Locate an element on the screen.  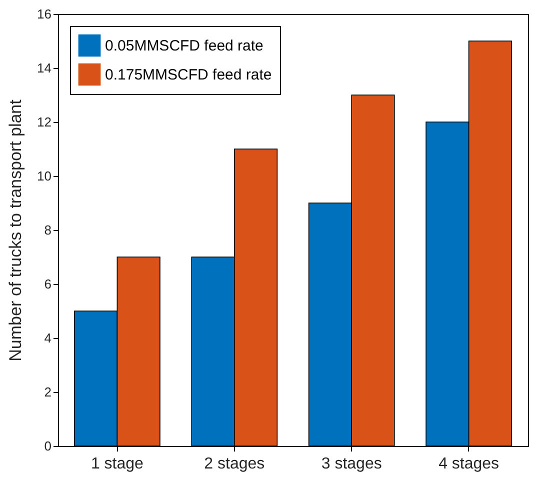
y-tick-label: 14 is located at coordinates (44, 68).